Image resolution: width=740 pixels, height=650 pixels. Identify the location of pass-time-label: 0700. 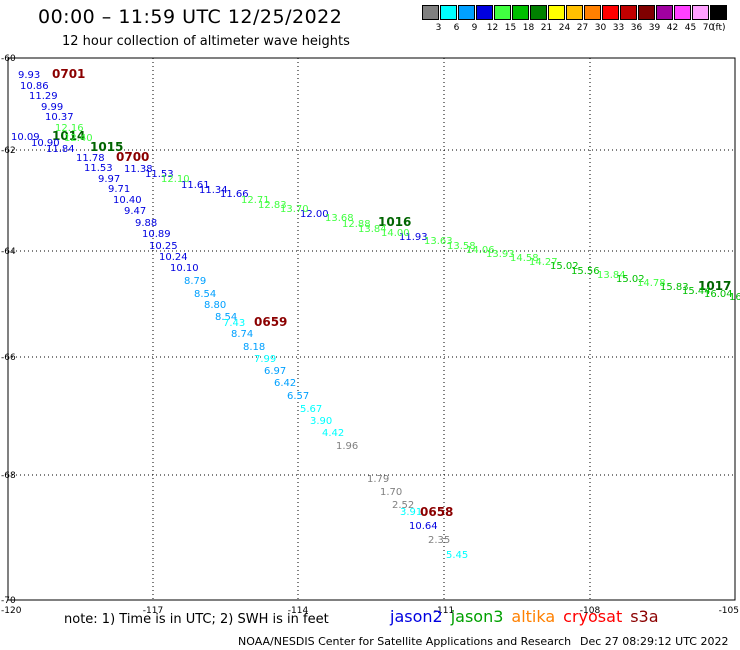
(132, 157).